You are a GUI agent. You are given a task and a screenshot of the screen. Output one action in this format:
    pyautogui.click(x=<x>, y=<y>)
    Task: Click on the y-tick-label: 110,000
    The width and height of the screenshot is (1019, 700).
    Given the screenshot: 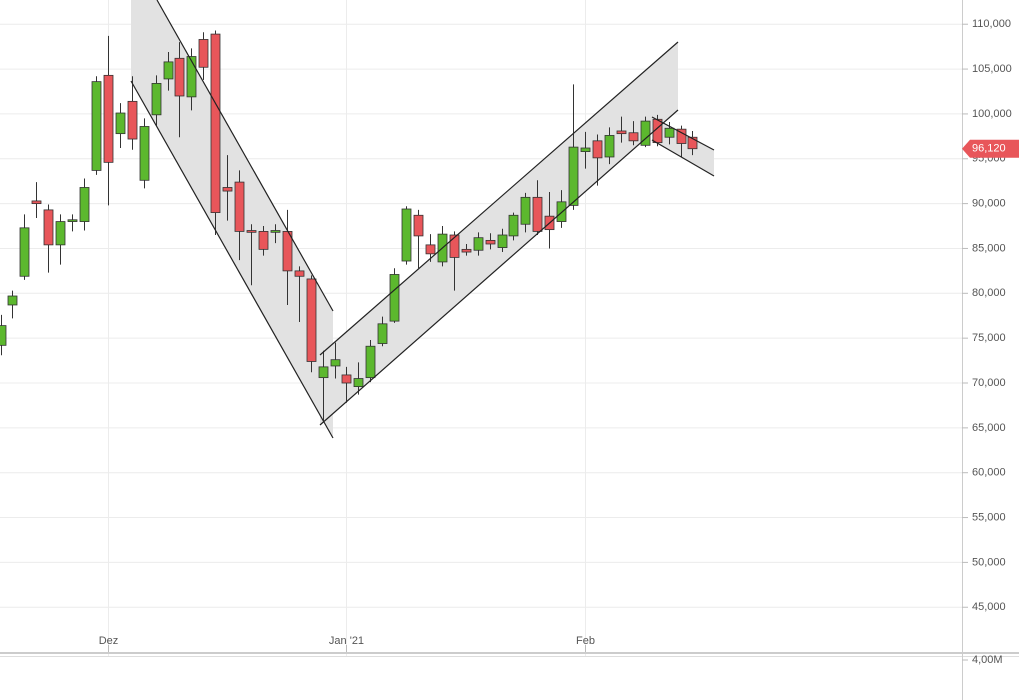 What is the action you would take?
    pyautogui.click(x=991, y=24)
    